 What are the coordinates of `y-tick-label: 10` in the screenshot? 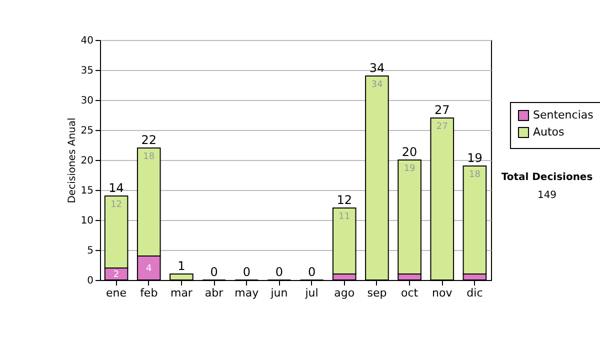 It's located at (87, 221).